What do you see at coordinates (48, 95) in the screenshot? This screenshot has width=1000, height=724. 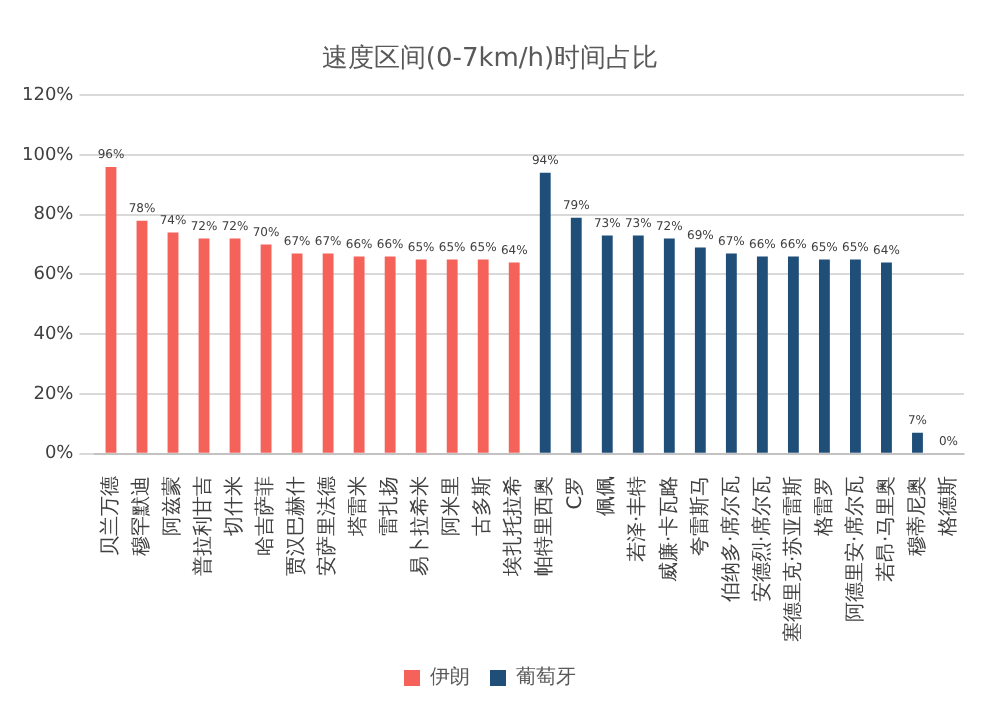 I see `y-tick-label: 120%` at bounding box center [48, 95].